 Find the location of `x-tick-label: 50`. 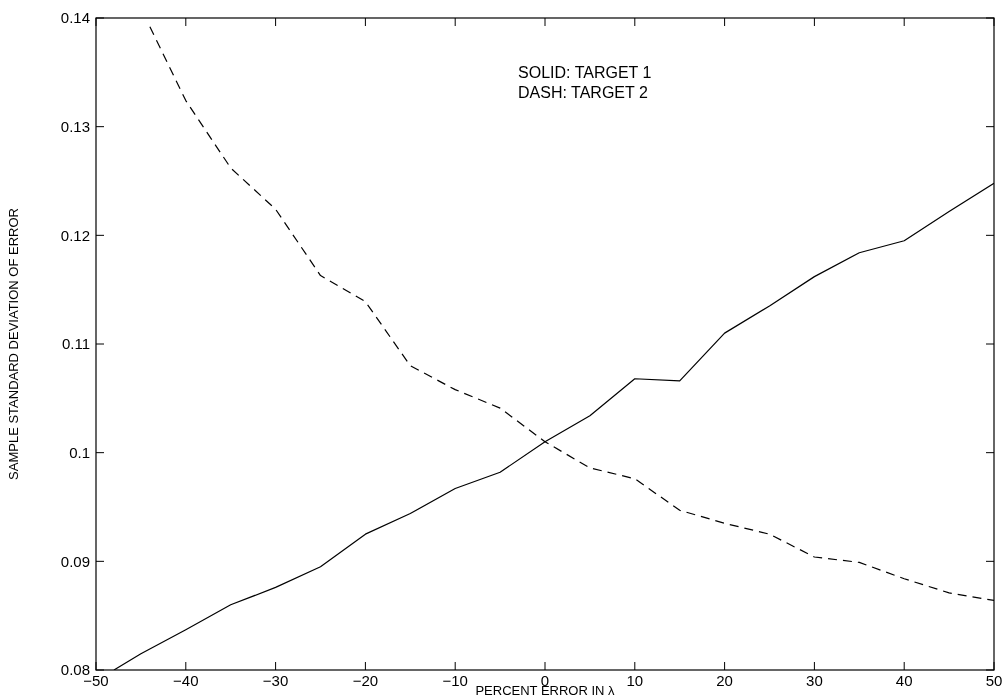

x-tick-label: 50 is located at coordinates (994, 680).